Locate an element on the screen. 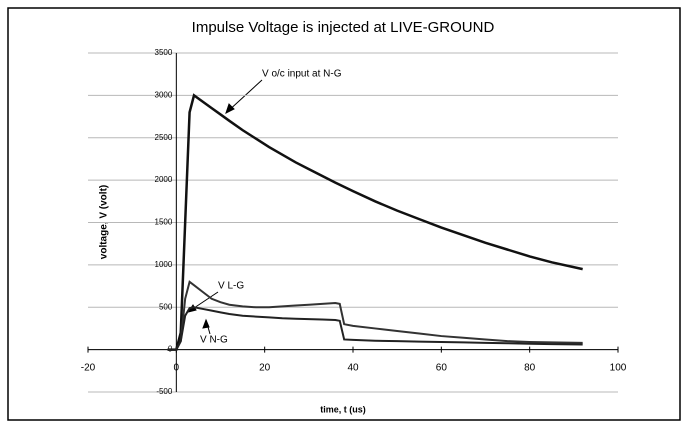 This screenshot has height=429, width=687. y-tick-label: 3500 is located at coordinates (164, 52).